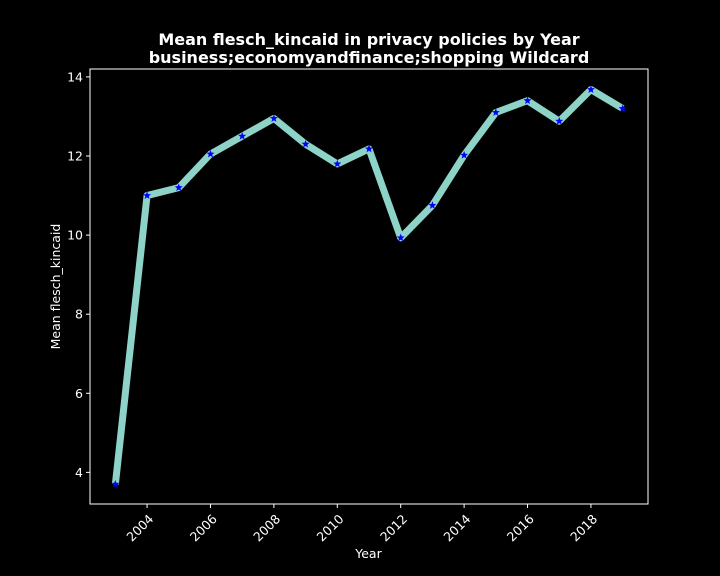 The width and height of the screenshot is (720, 576). I want to click on y-tick-label-8: 8, so click(79, 314).